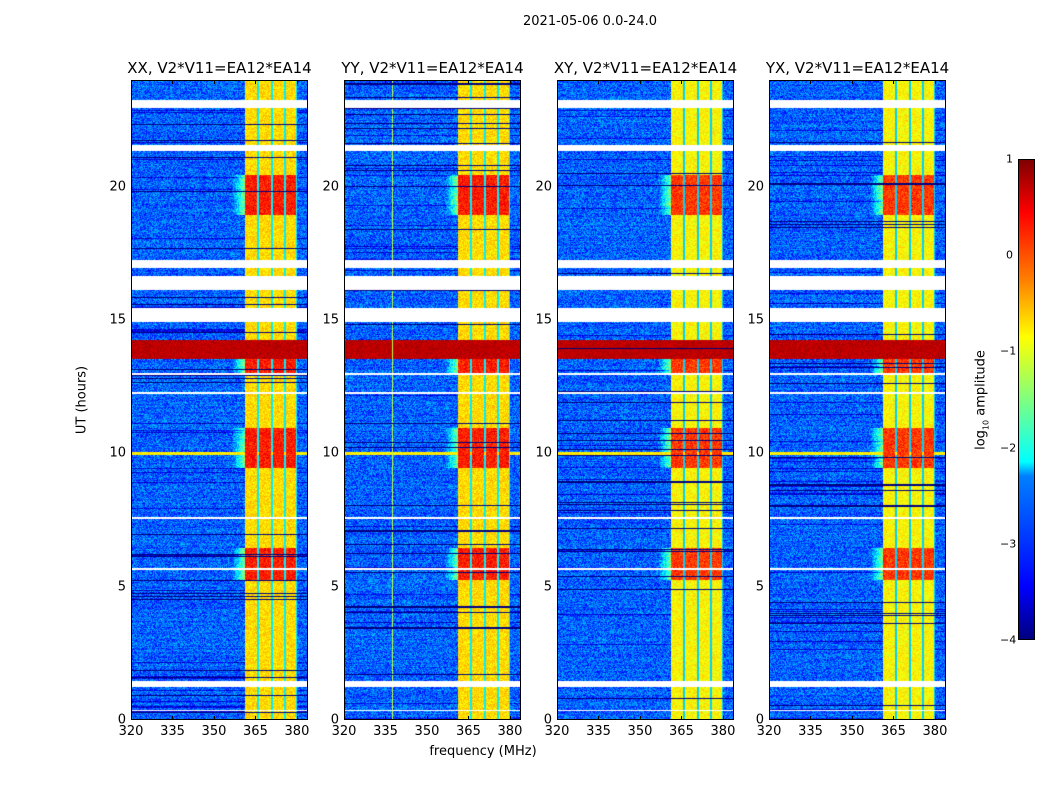  I want to click on heatmap-canvas-yx, so click(857, 400).